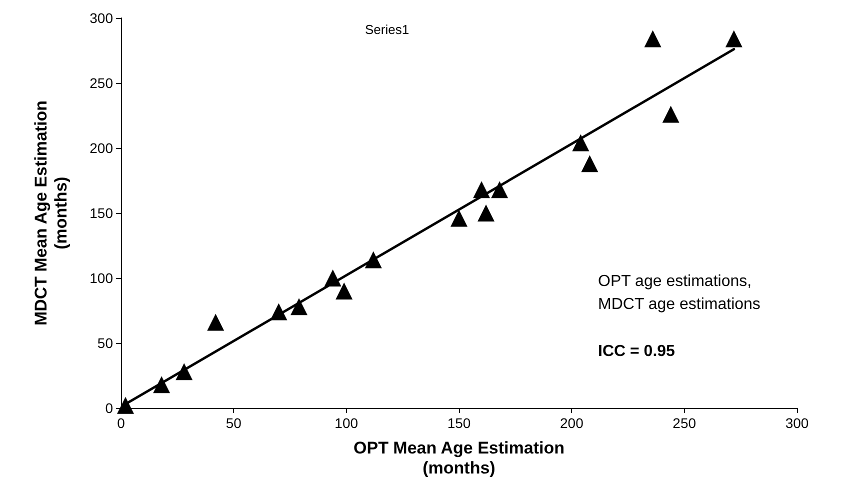 This screenshot has height=494, width=856. What do you see at coordinates (387, 29) in the screenshot?
I see `annotation: Series1` at bounding box center [387, 29].